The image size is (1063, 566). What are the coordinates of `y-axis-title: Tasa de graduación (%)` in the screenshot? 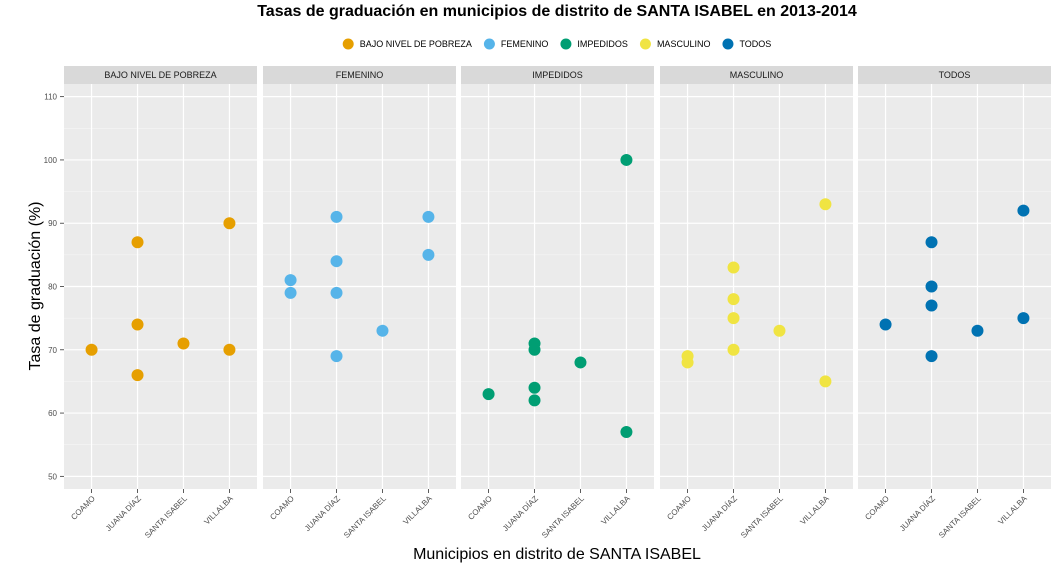 It's located at (35, 286).